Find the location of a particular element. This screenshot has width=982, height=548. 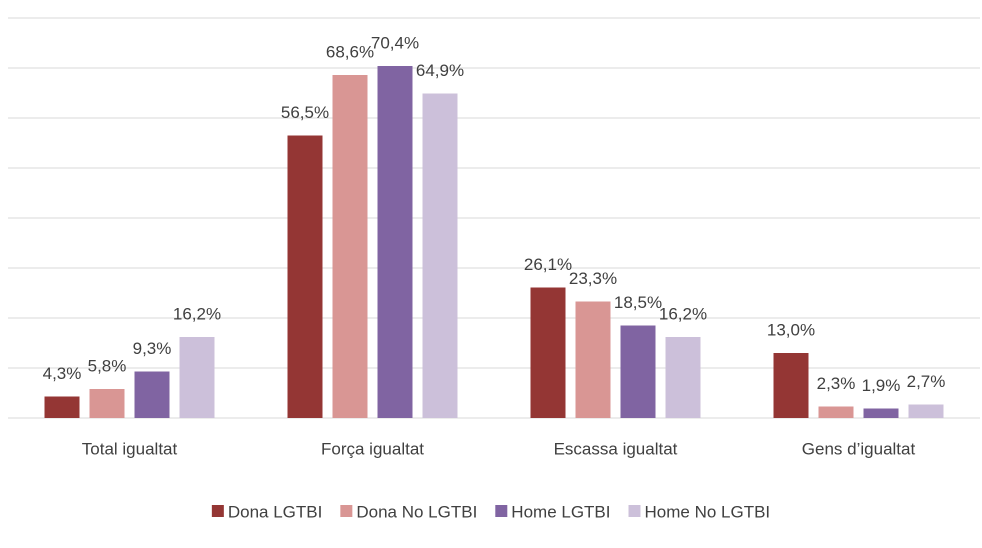

data-label: 70,4% is located at coordinates (395, 42).